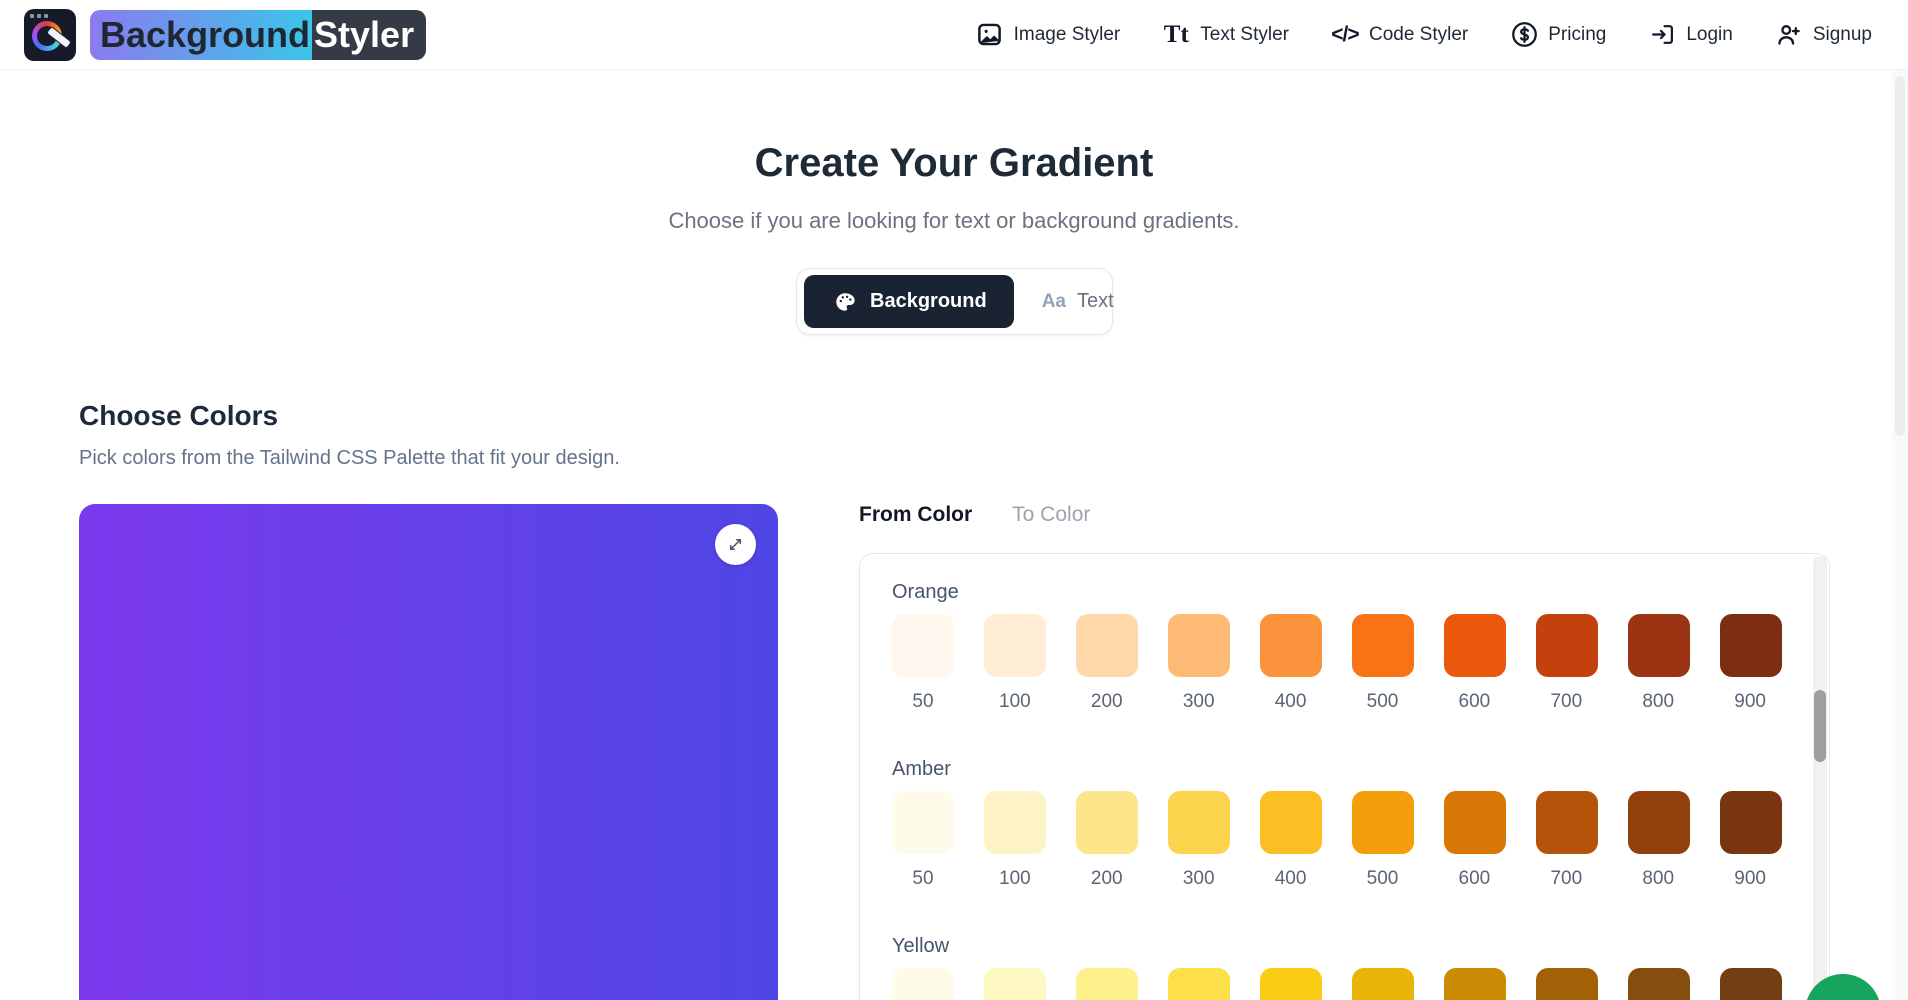 This screenshot has height=1000, width=1908. I want to click on nav-pricing: Pricing, so click(1558, 35).